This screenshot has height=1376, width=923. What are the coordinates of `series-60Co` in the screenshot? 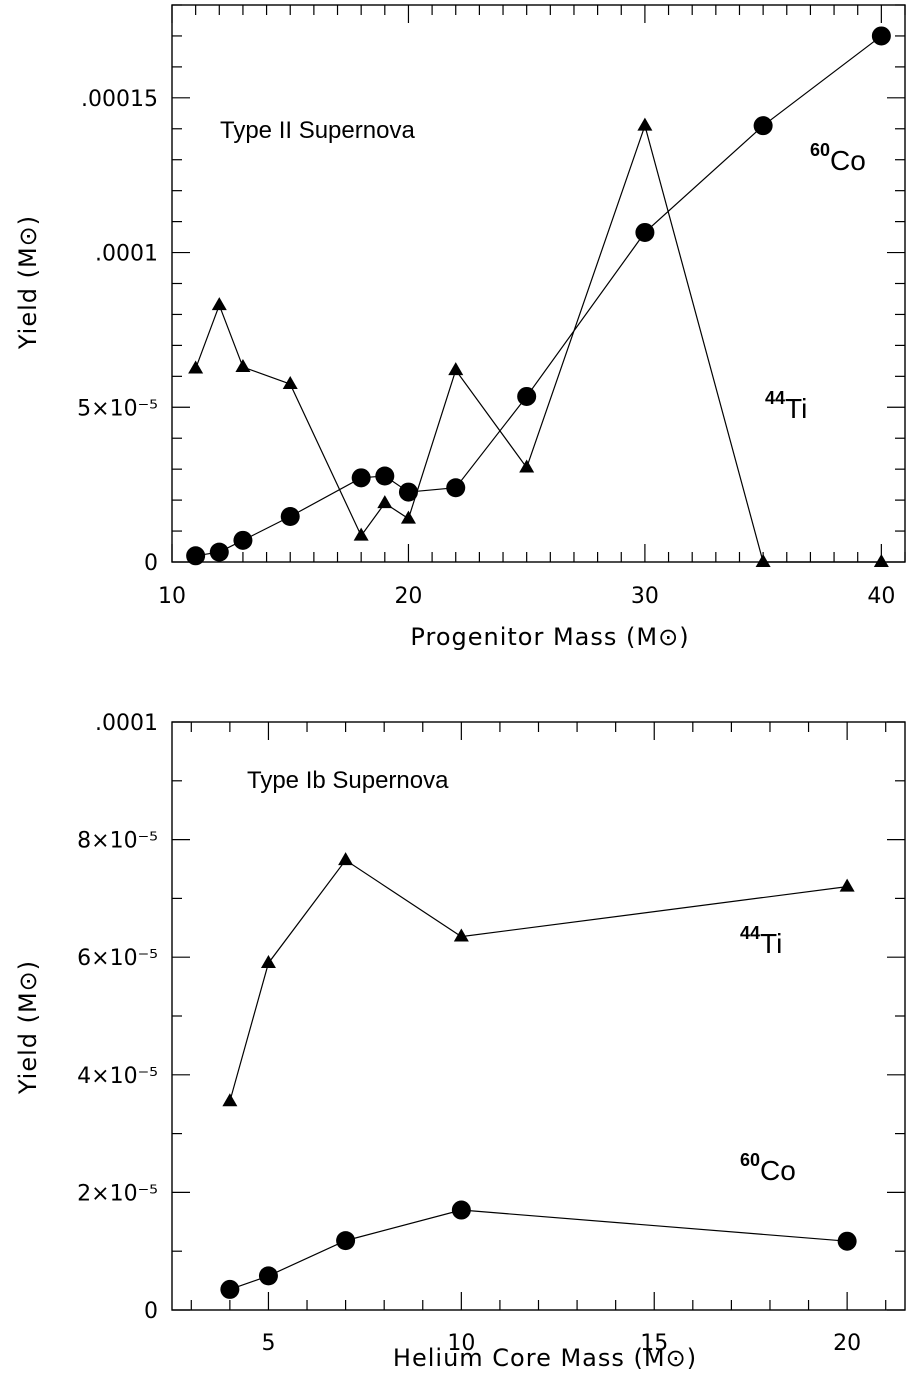 It's located at (538, 1249).